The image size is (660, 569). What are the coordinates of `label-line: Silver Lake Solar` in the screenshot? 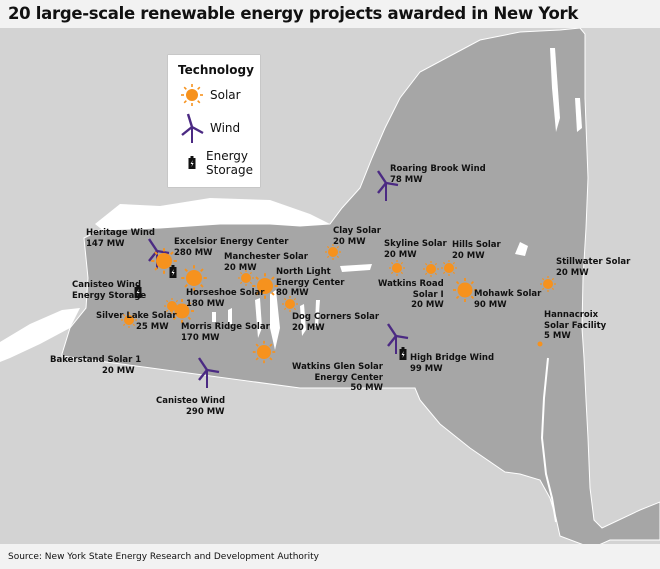 It's located at (136, 316).